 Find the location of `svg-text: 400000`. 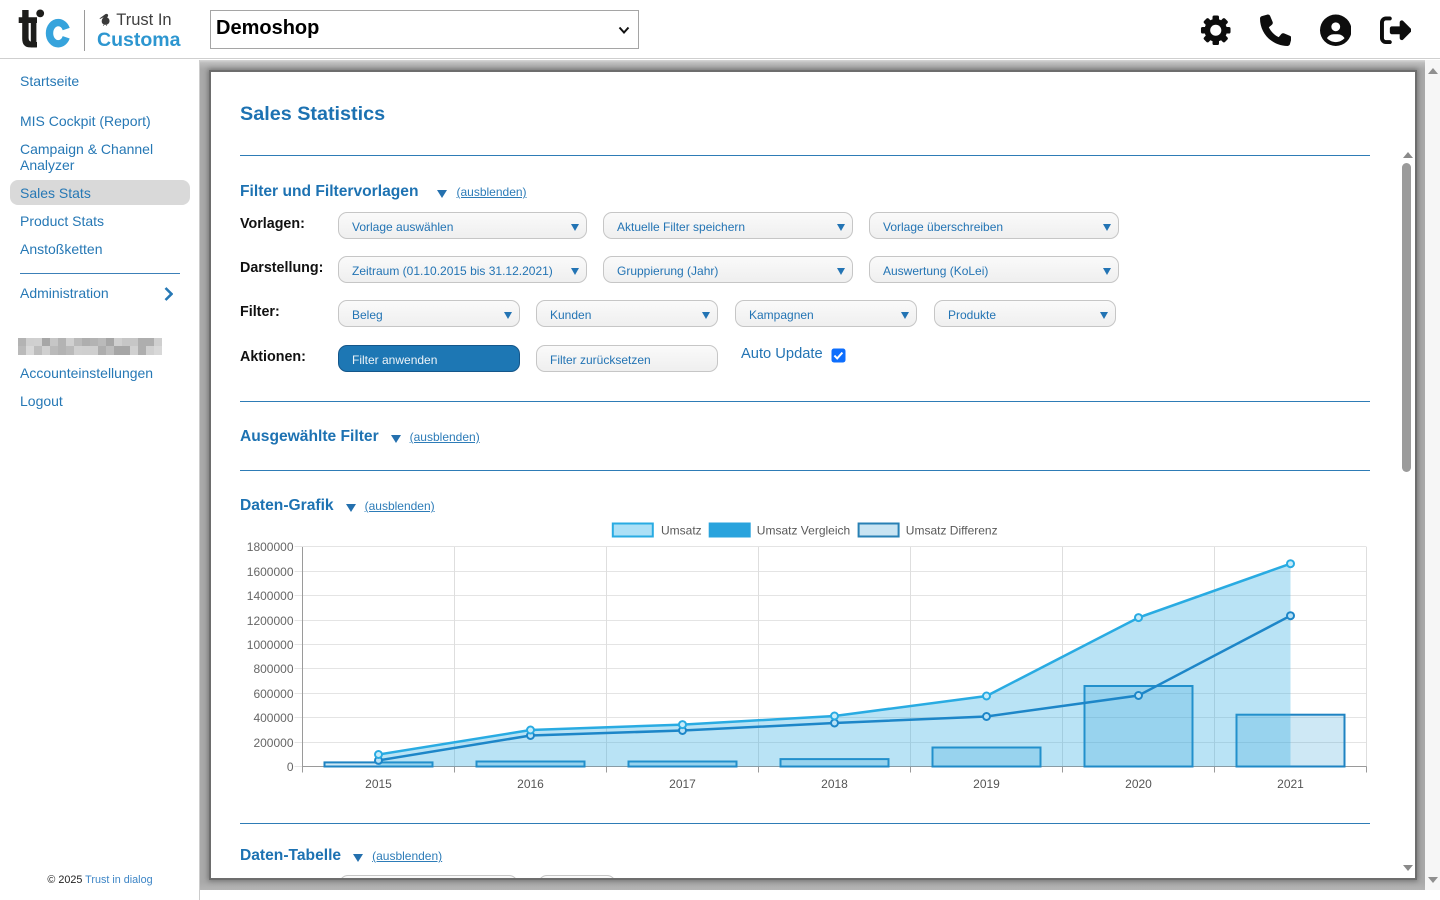

svg-text: 400000 is located at coordinates (273, 718).